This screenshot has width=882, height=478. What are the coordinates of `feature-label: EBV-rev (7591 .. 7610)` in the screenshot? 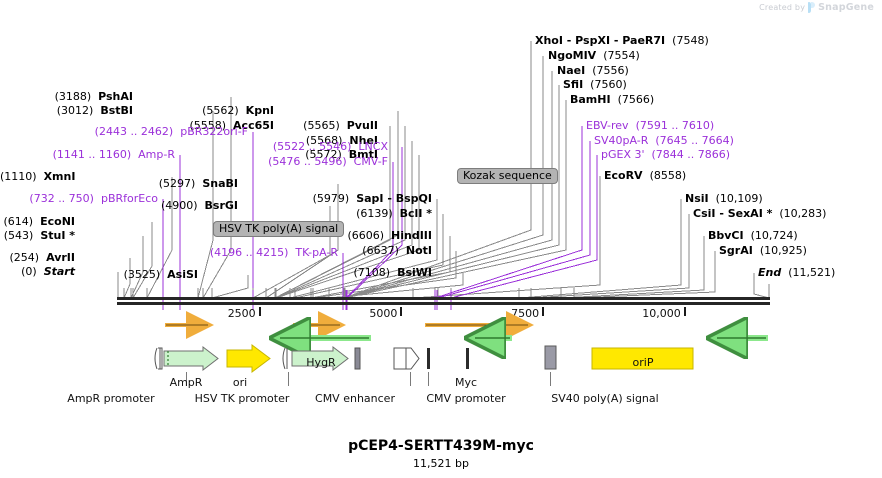 It's located at (650, 126).